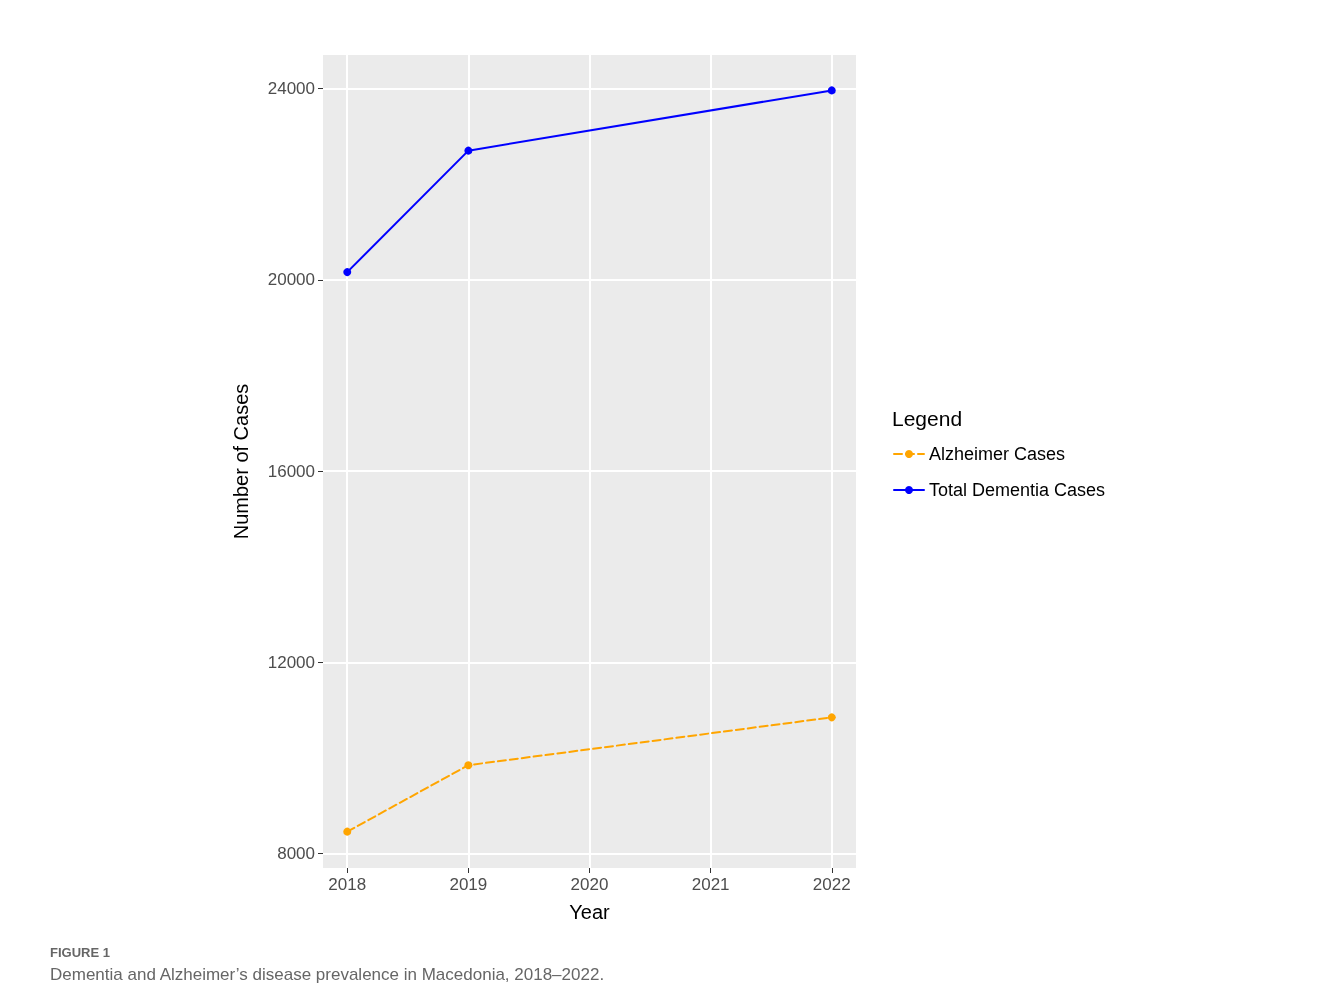  I want to click on legend-label: Alzheimer Cases, so click(997, 454).